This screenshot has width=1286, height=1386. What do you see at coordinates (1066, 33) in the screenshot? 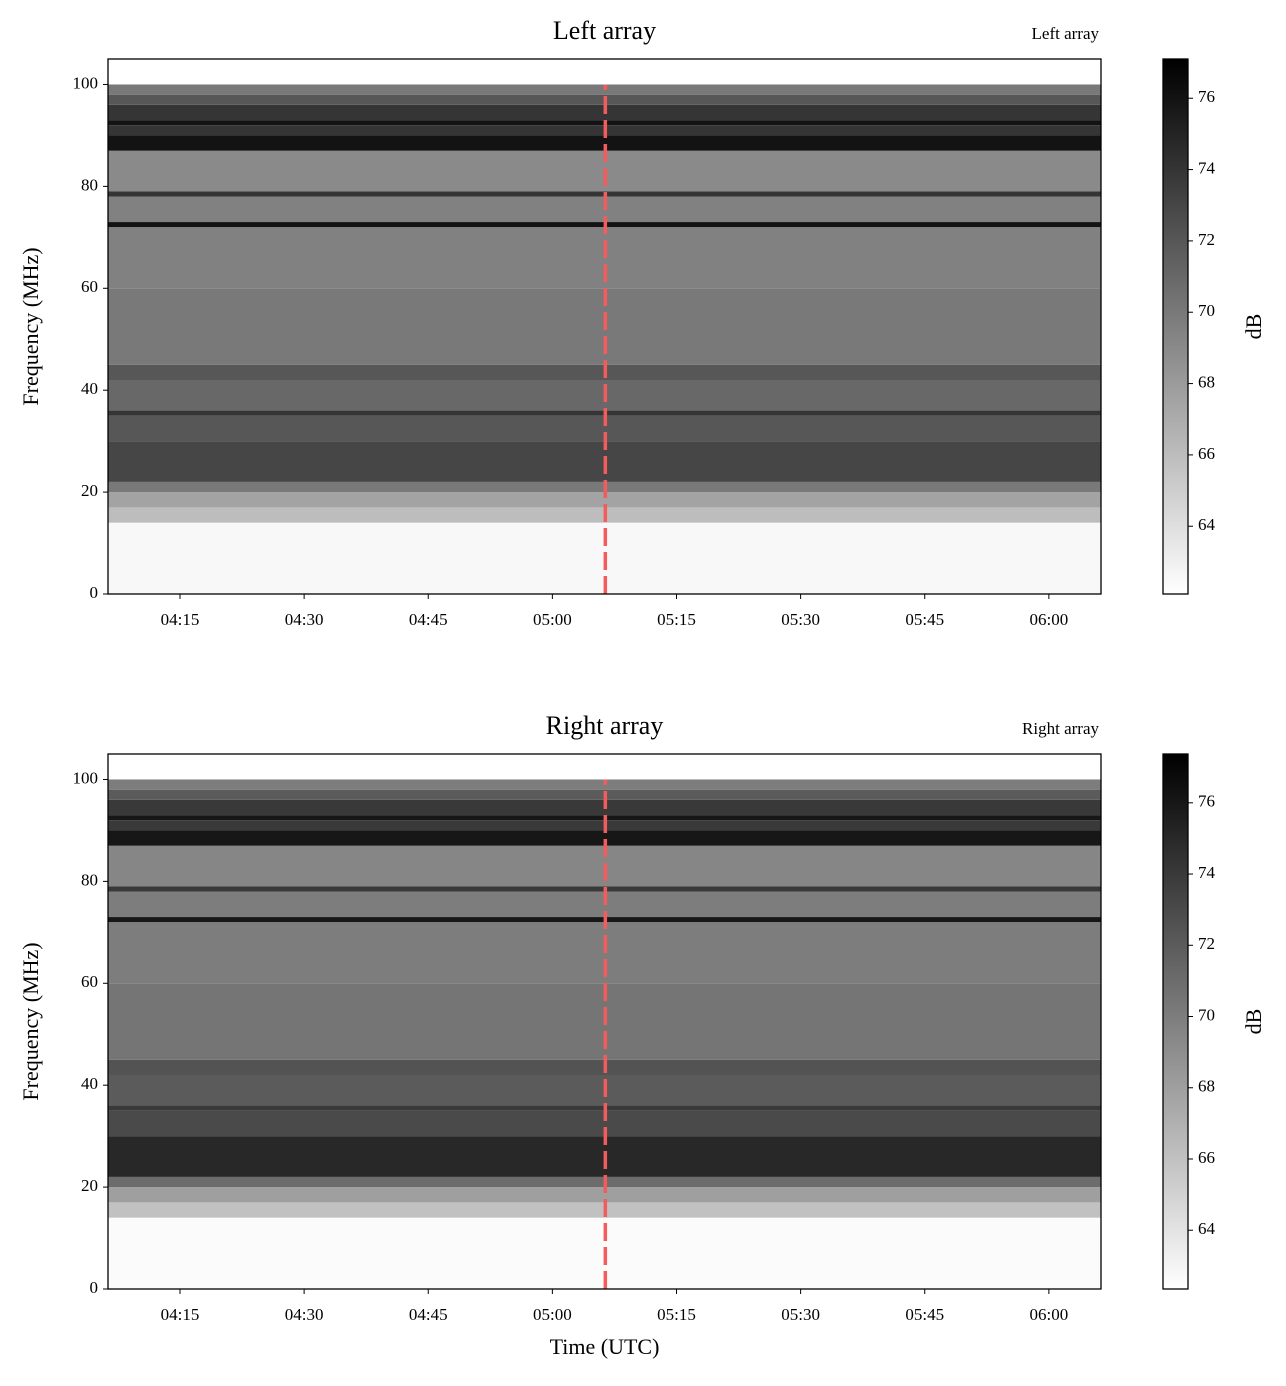
I see `corner-label: Left array` at bounding box center [1066, 33].